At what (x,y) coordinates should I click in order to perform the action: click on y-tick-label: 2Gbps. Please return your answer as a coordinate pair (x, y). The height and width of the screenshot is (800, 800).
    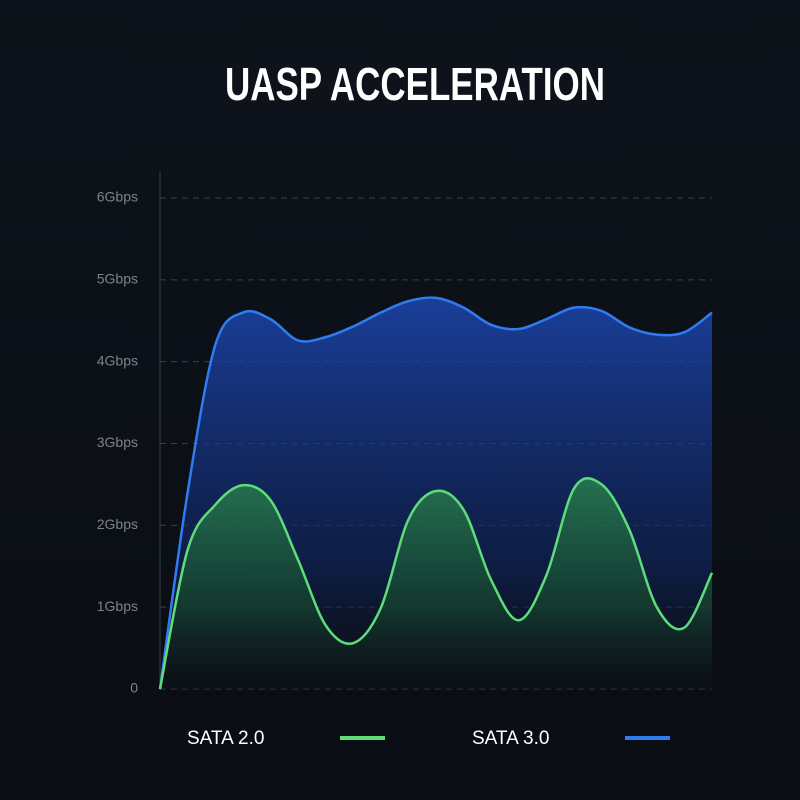
    Looking at the image, I should click on (117, 524).